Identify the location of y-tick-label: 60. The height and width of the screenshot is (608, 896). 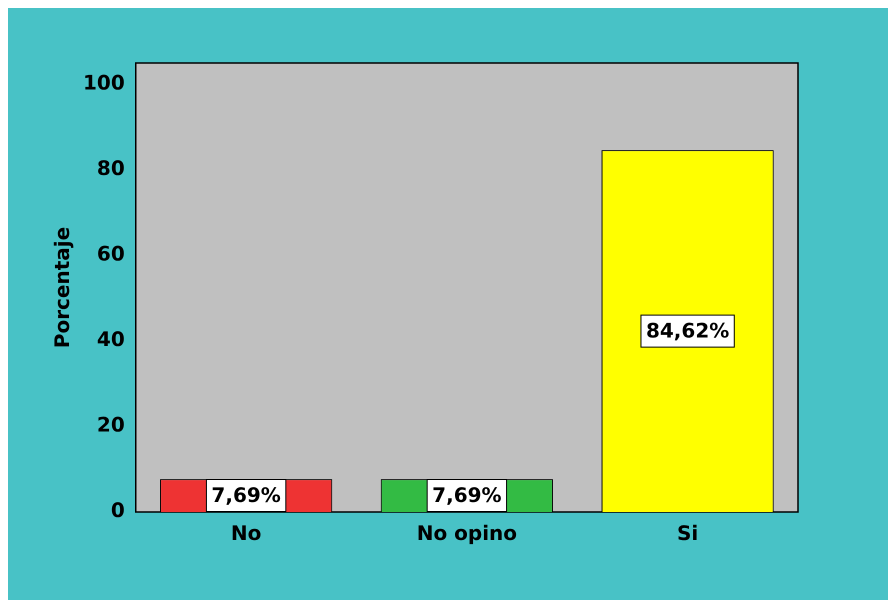
(110, 254).